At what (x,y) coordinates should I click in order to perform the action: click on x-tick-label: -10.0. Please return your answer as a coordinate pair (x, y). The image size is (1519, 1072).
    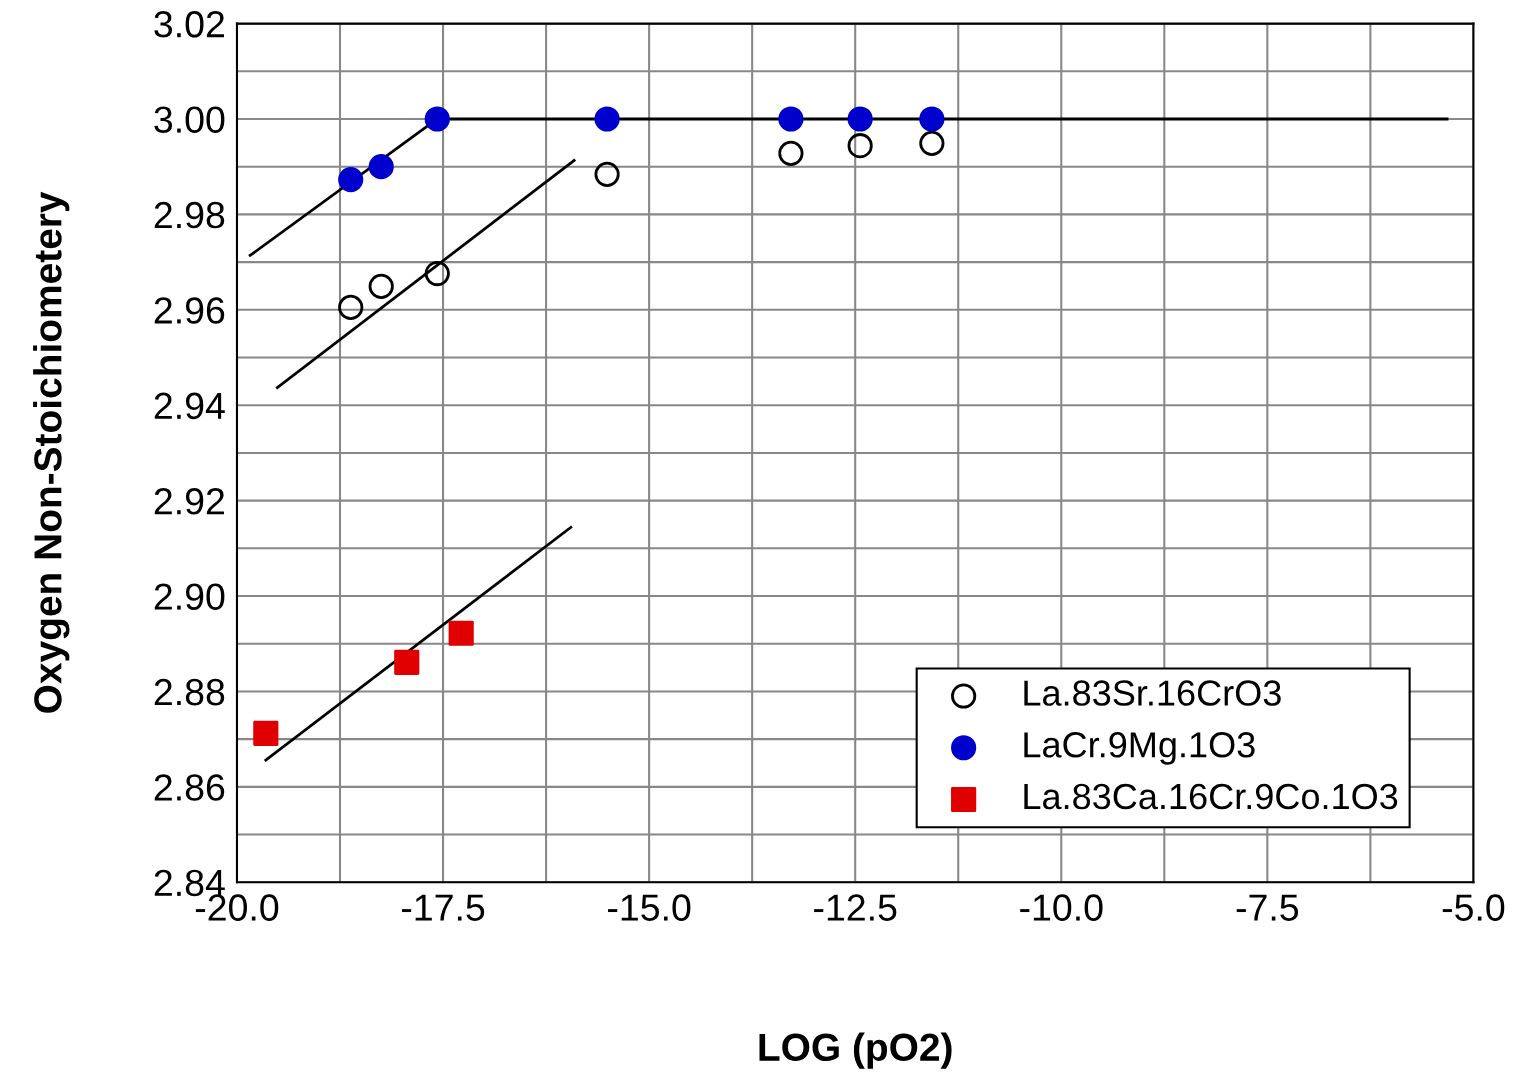
    Looking at the image, I should click on (1061, 907).